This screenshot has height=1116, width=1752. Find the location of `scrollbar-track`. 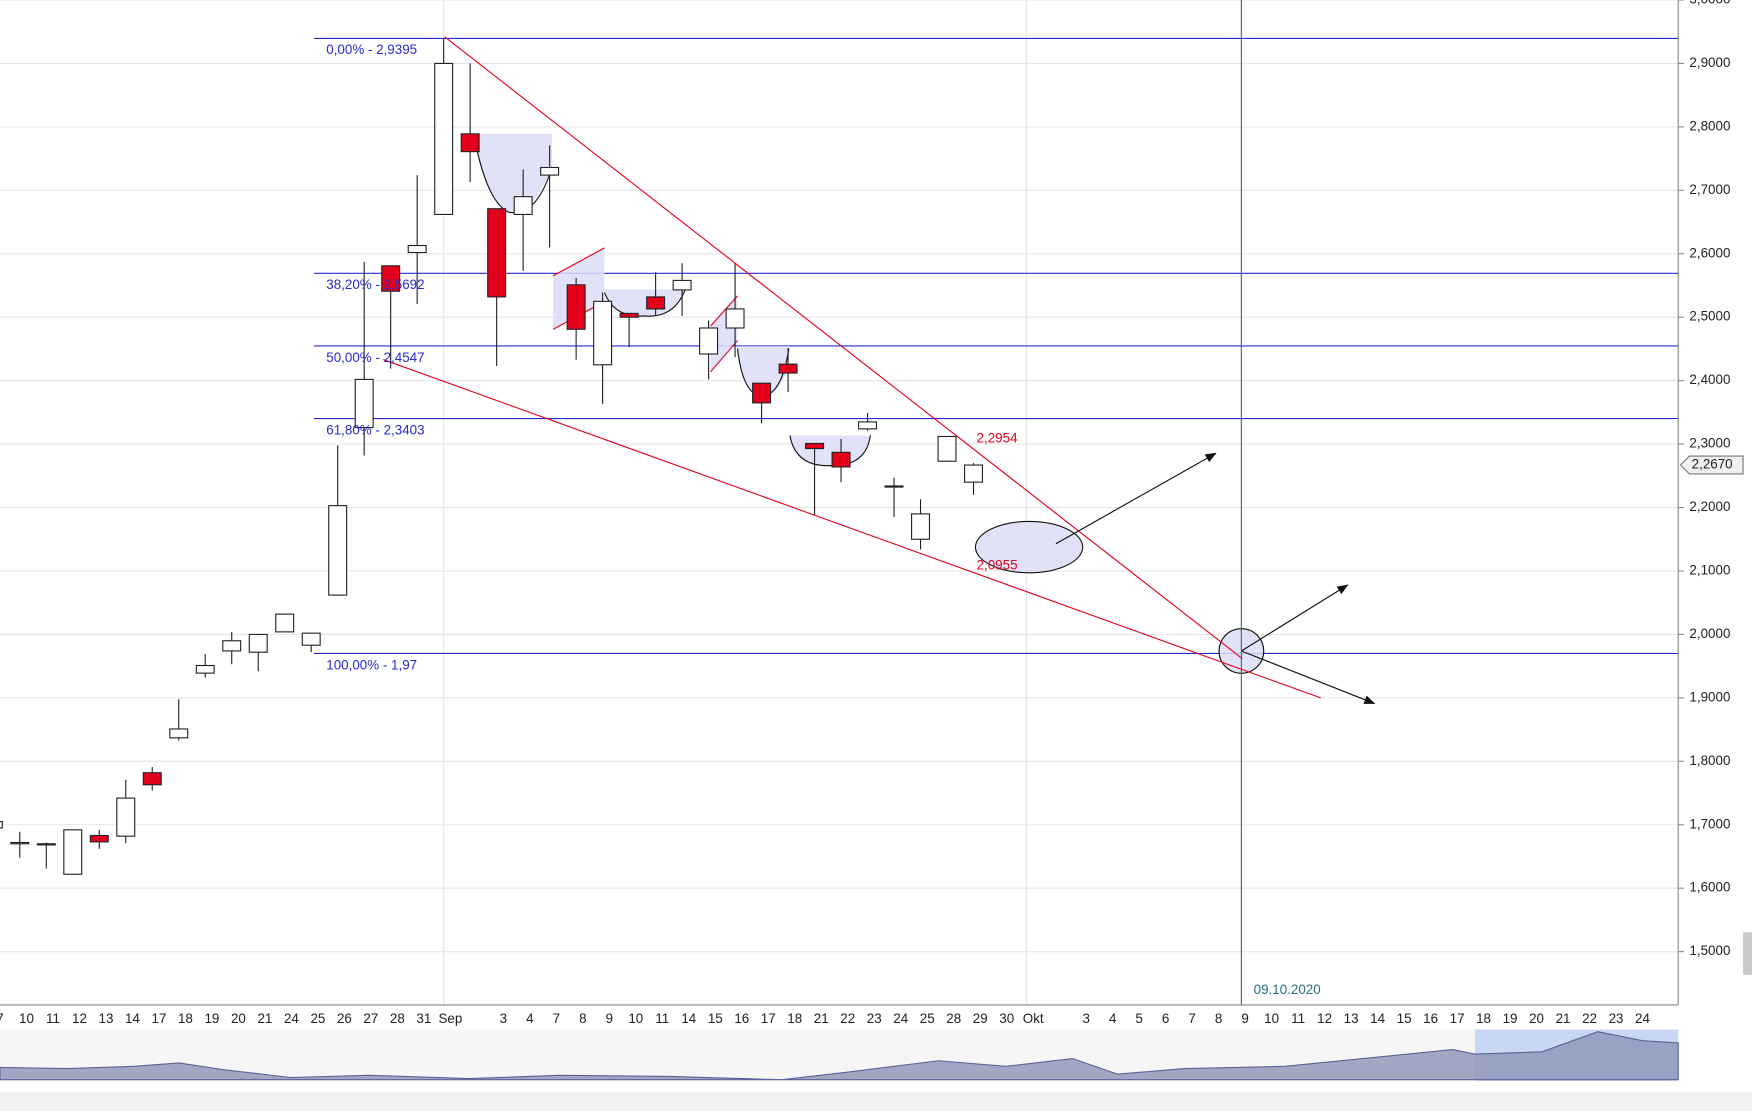

scrollbar-track is located at coordinates (876, 1101).